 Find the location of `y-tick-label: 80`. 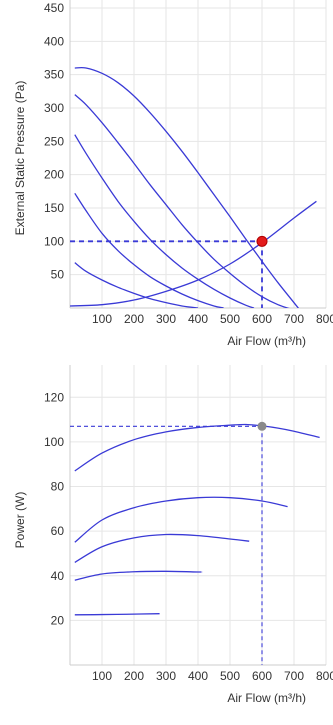

y-tick-label: 80 is located at coordinates (58, 487).